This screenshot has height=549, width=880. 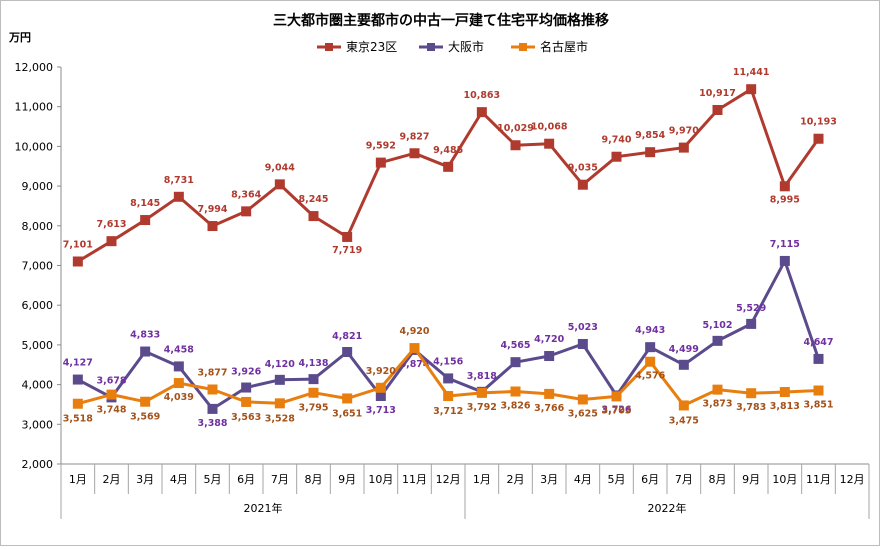 What do you see at coordinates (650, 376) in the screenshot?
I see `data-label: 4,576` at bounding box center [650, 376].